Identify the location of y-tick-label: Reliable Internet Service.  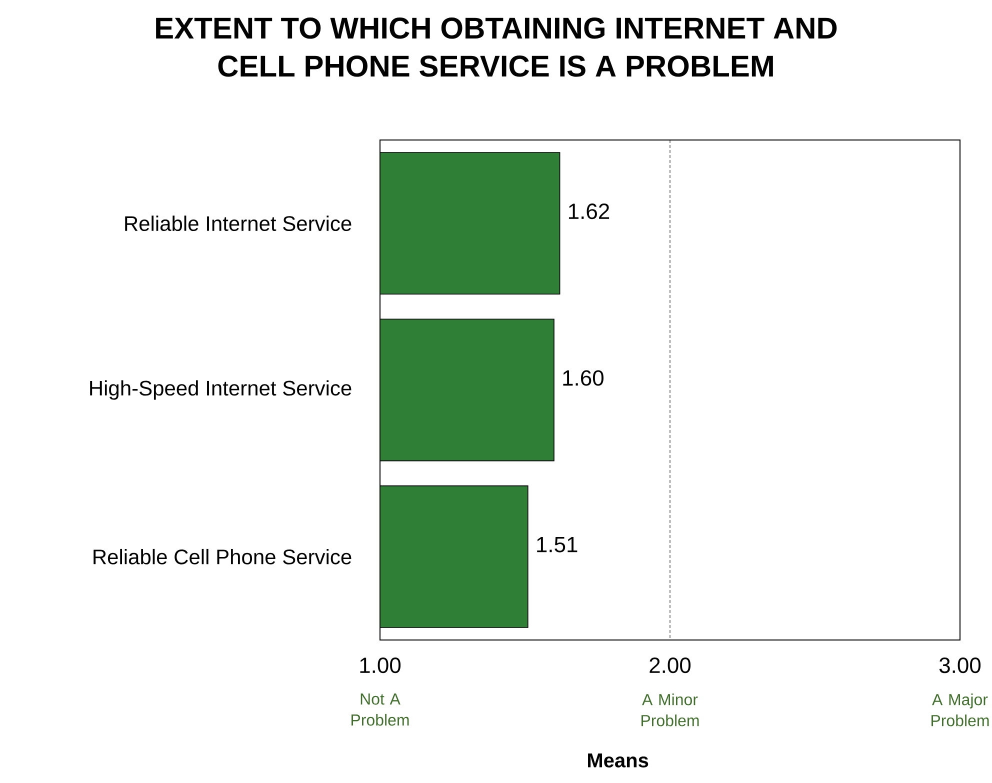
(238, 224).